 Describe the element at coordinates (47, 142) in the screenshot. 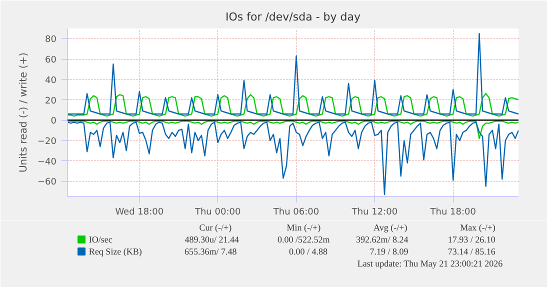

I see `y-tick-label: −20` at that location.